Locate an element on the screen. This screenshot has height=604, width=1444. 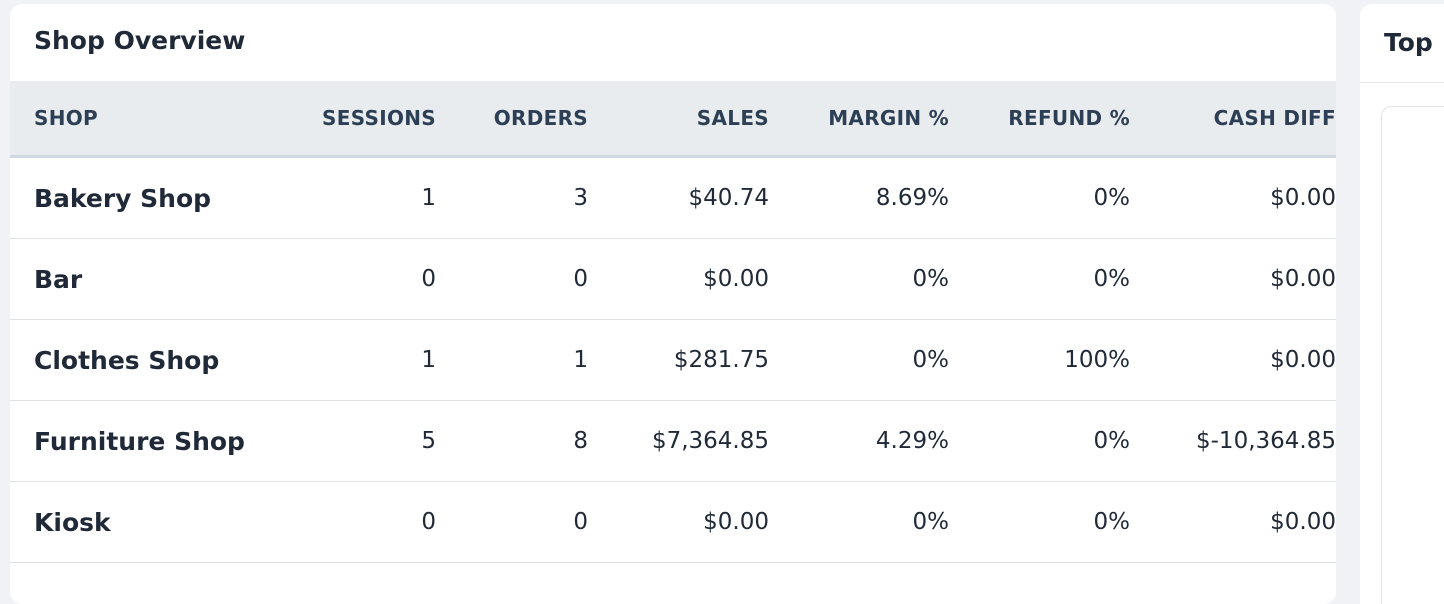
top-panel-card: Top is located at coordinates (1402, 304).